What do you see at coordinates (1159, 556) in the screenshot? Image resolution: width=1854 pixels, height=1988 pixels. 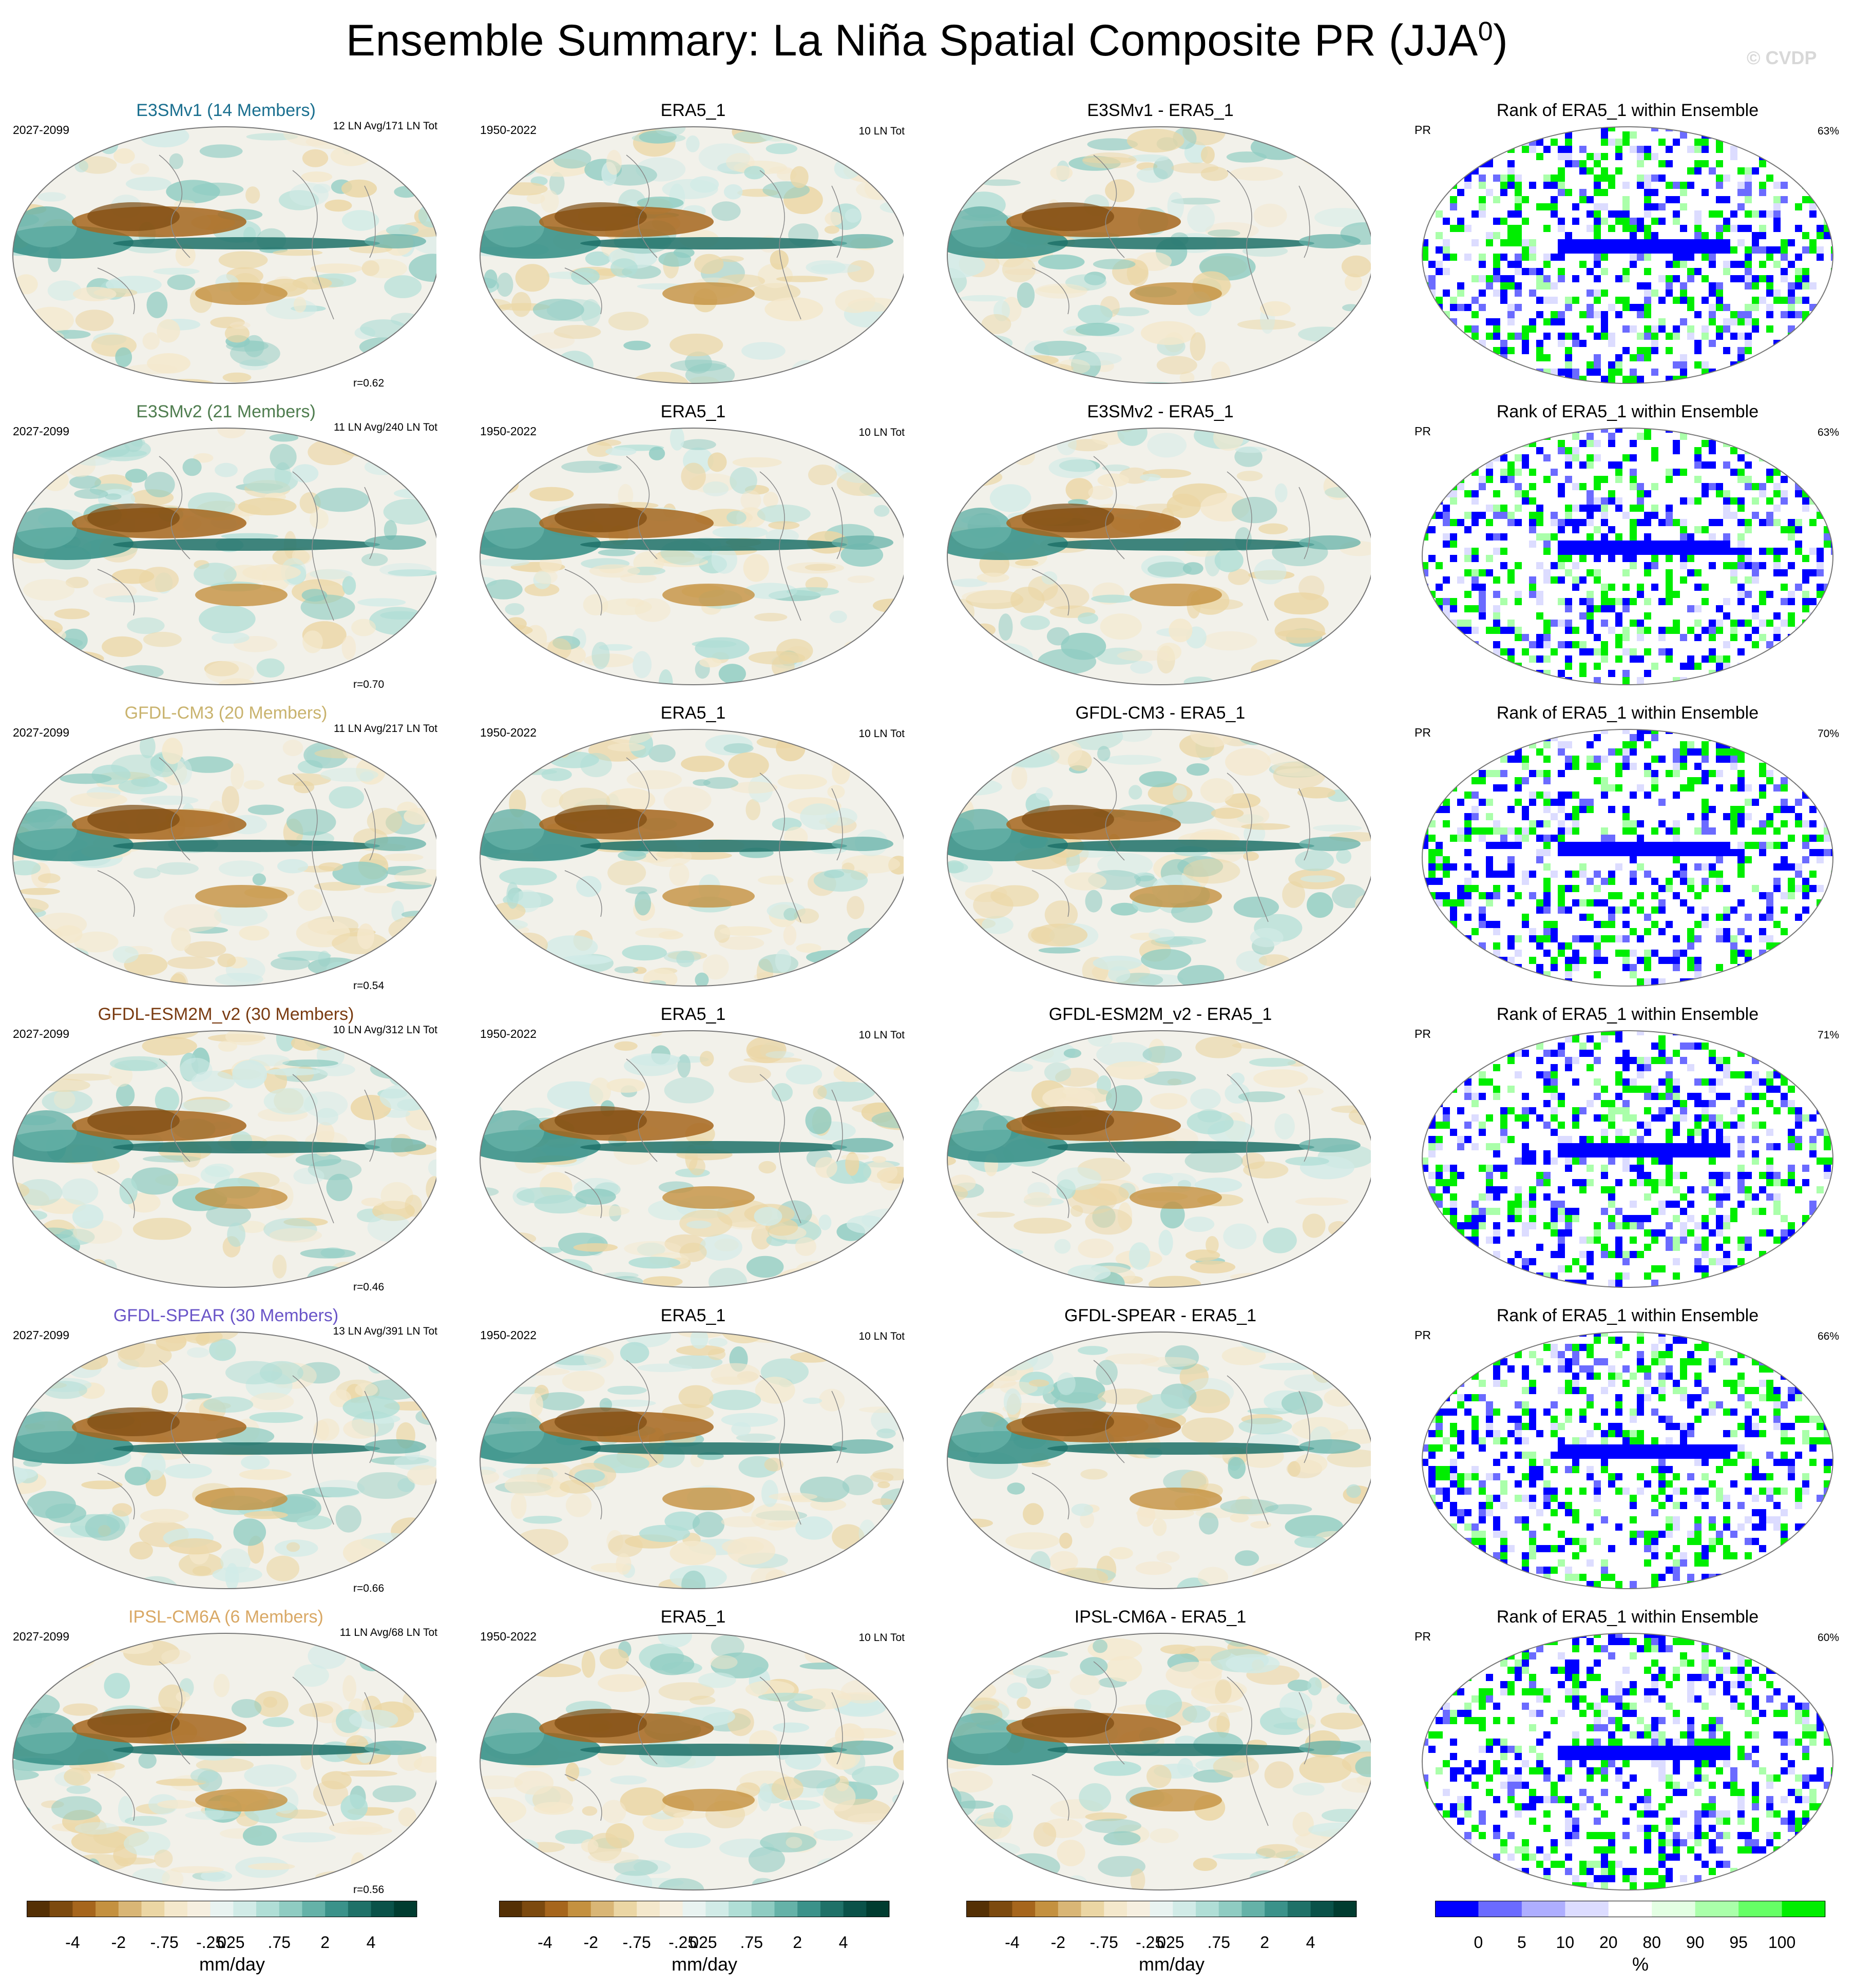 I see `difference-map` at bounding box center [1159, 556].